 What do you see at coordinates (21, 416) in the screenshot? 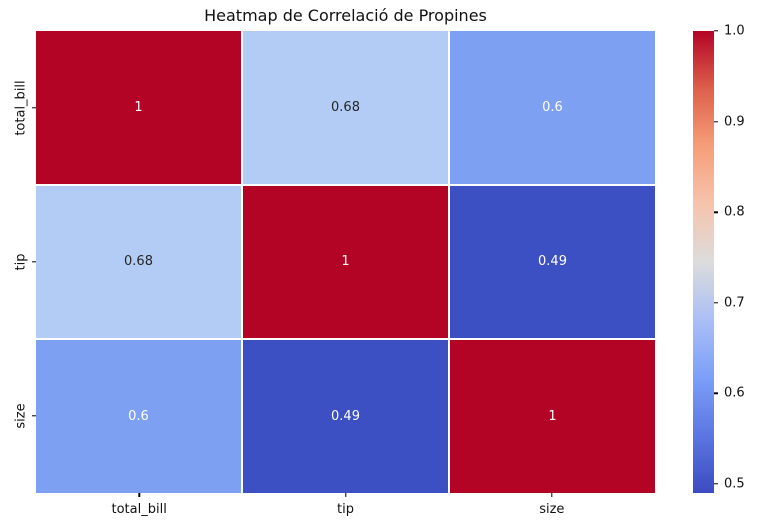
I see `y-tick-label: size` at bounding box center [21, 416].